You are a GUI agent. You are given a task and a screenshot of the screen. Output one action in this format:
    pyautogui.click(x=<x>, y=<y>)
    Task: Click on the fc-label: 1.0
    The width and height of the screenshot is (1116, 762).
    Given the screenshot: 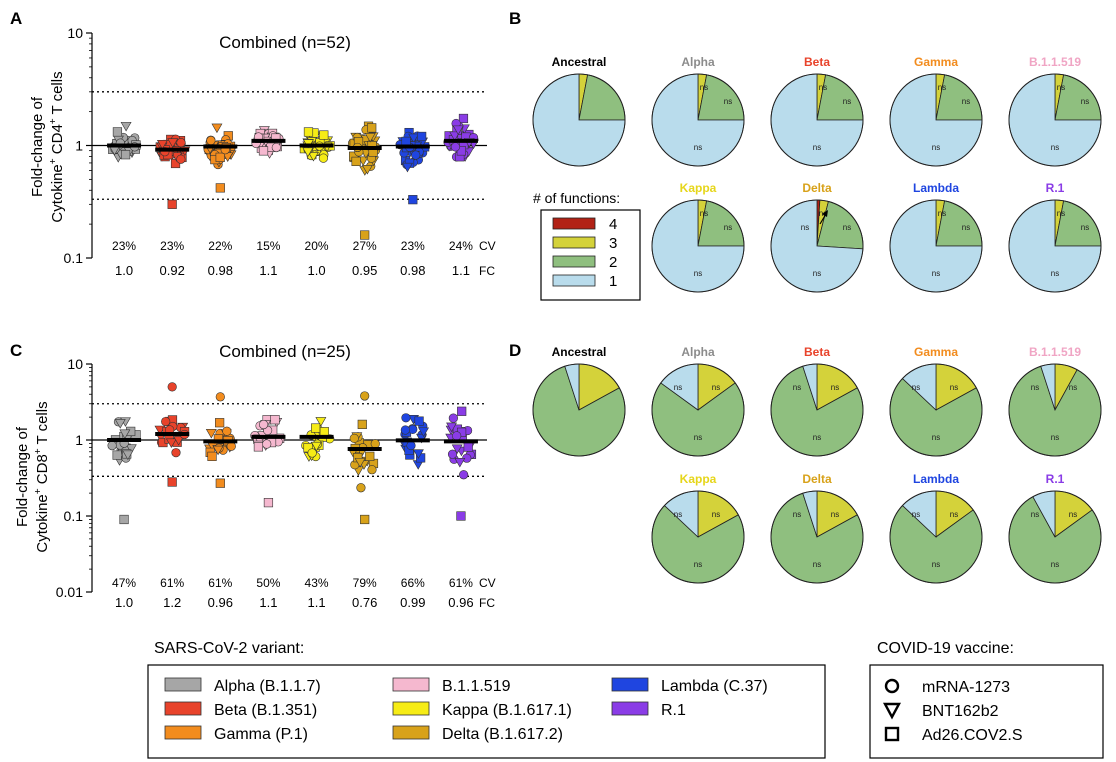 What is the action you would take?
    pyautogui.click(x=317, y=270)
    